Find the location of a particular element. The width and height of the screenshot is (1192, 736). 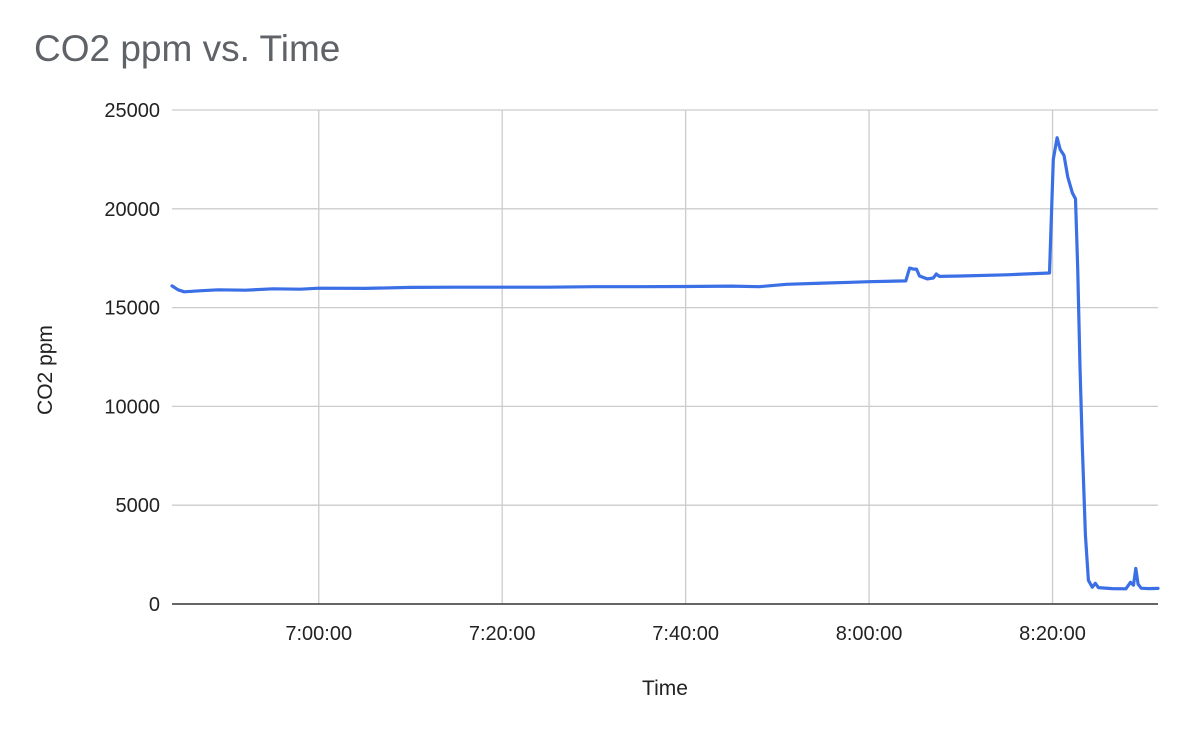

x-tick-label: 8:00:00 is located at coordinates (869, 634).